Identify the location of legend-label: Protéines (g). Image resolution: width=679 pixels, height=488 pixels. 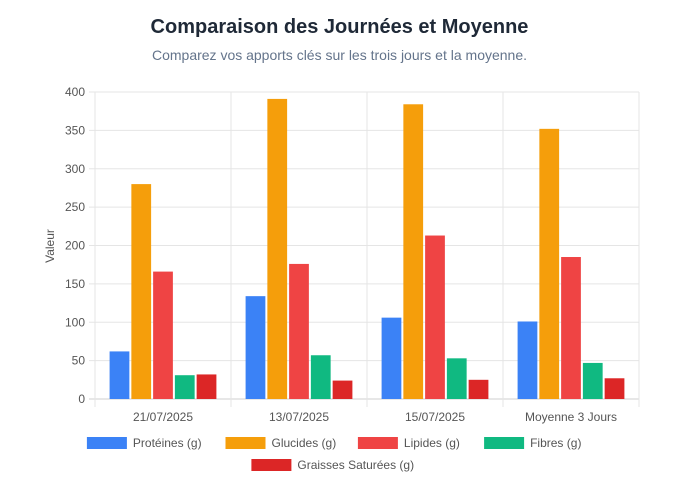
(167, 443).